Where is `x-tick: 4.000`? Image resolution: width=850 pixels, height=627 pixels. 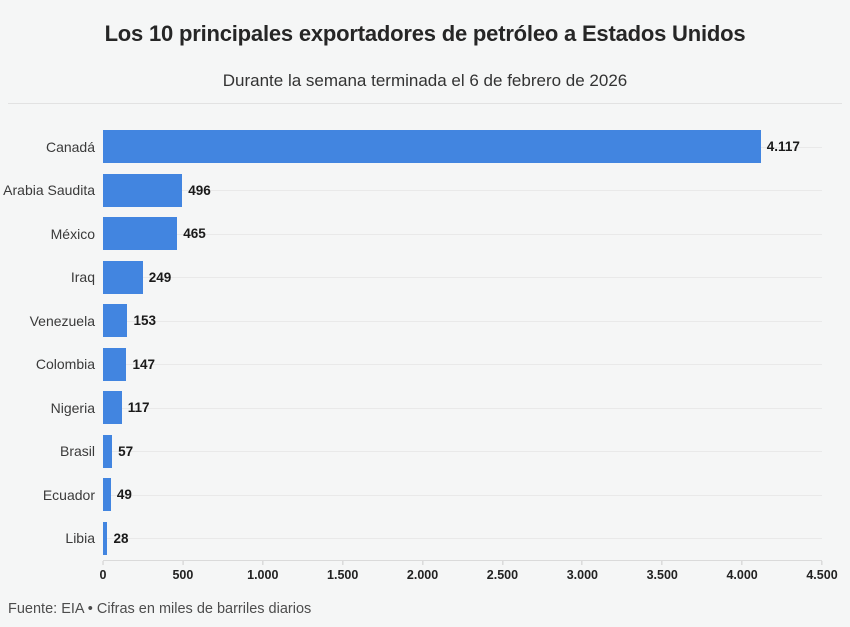
x-tick: 4.000 is located at coordinates (742, 571).